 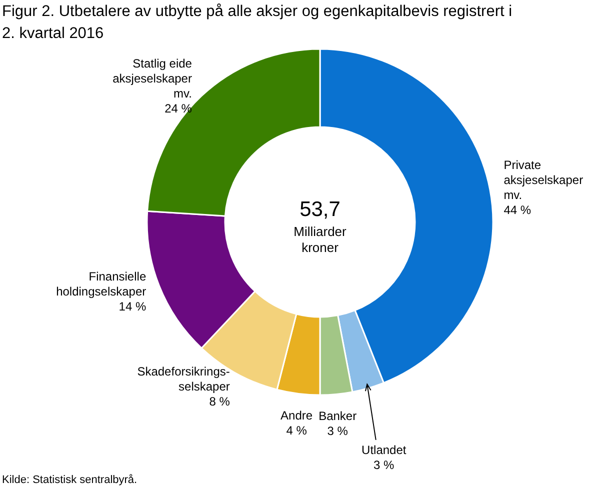 What do you see at coordinates (321, 239) in the screenshot?
I see `text: Milliarder kroner` at bounding box center [321, 239].